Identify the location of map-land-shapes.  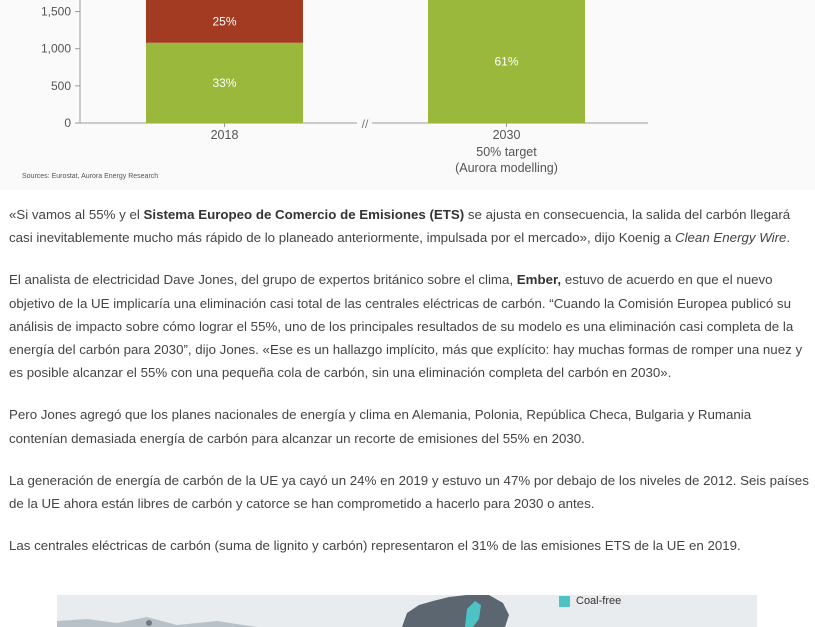
(283, 611).